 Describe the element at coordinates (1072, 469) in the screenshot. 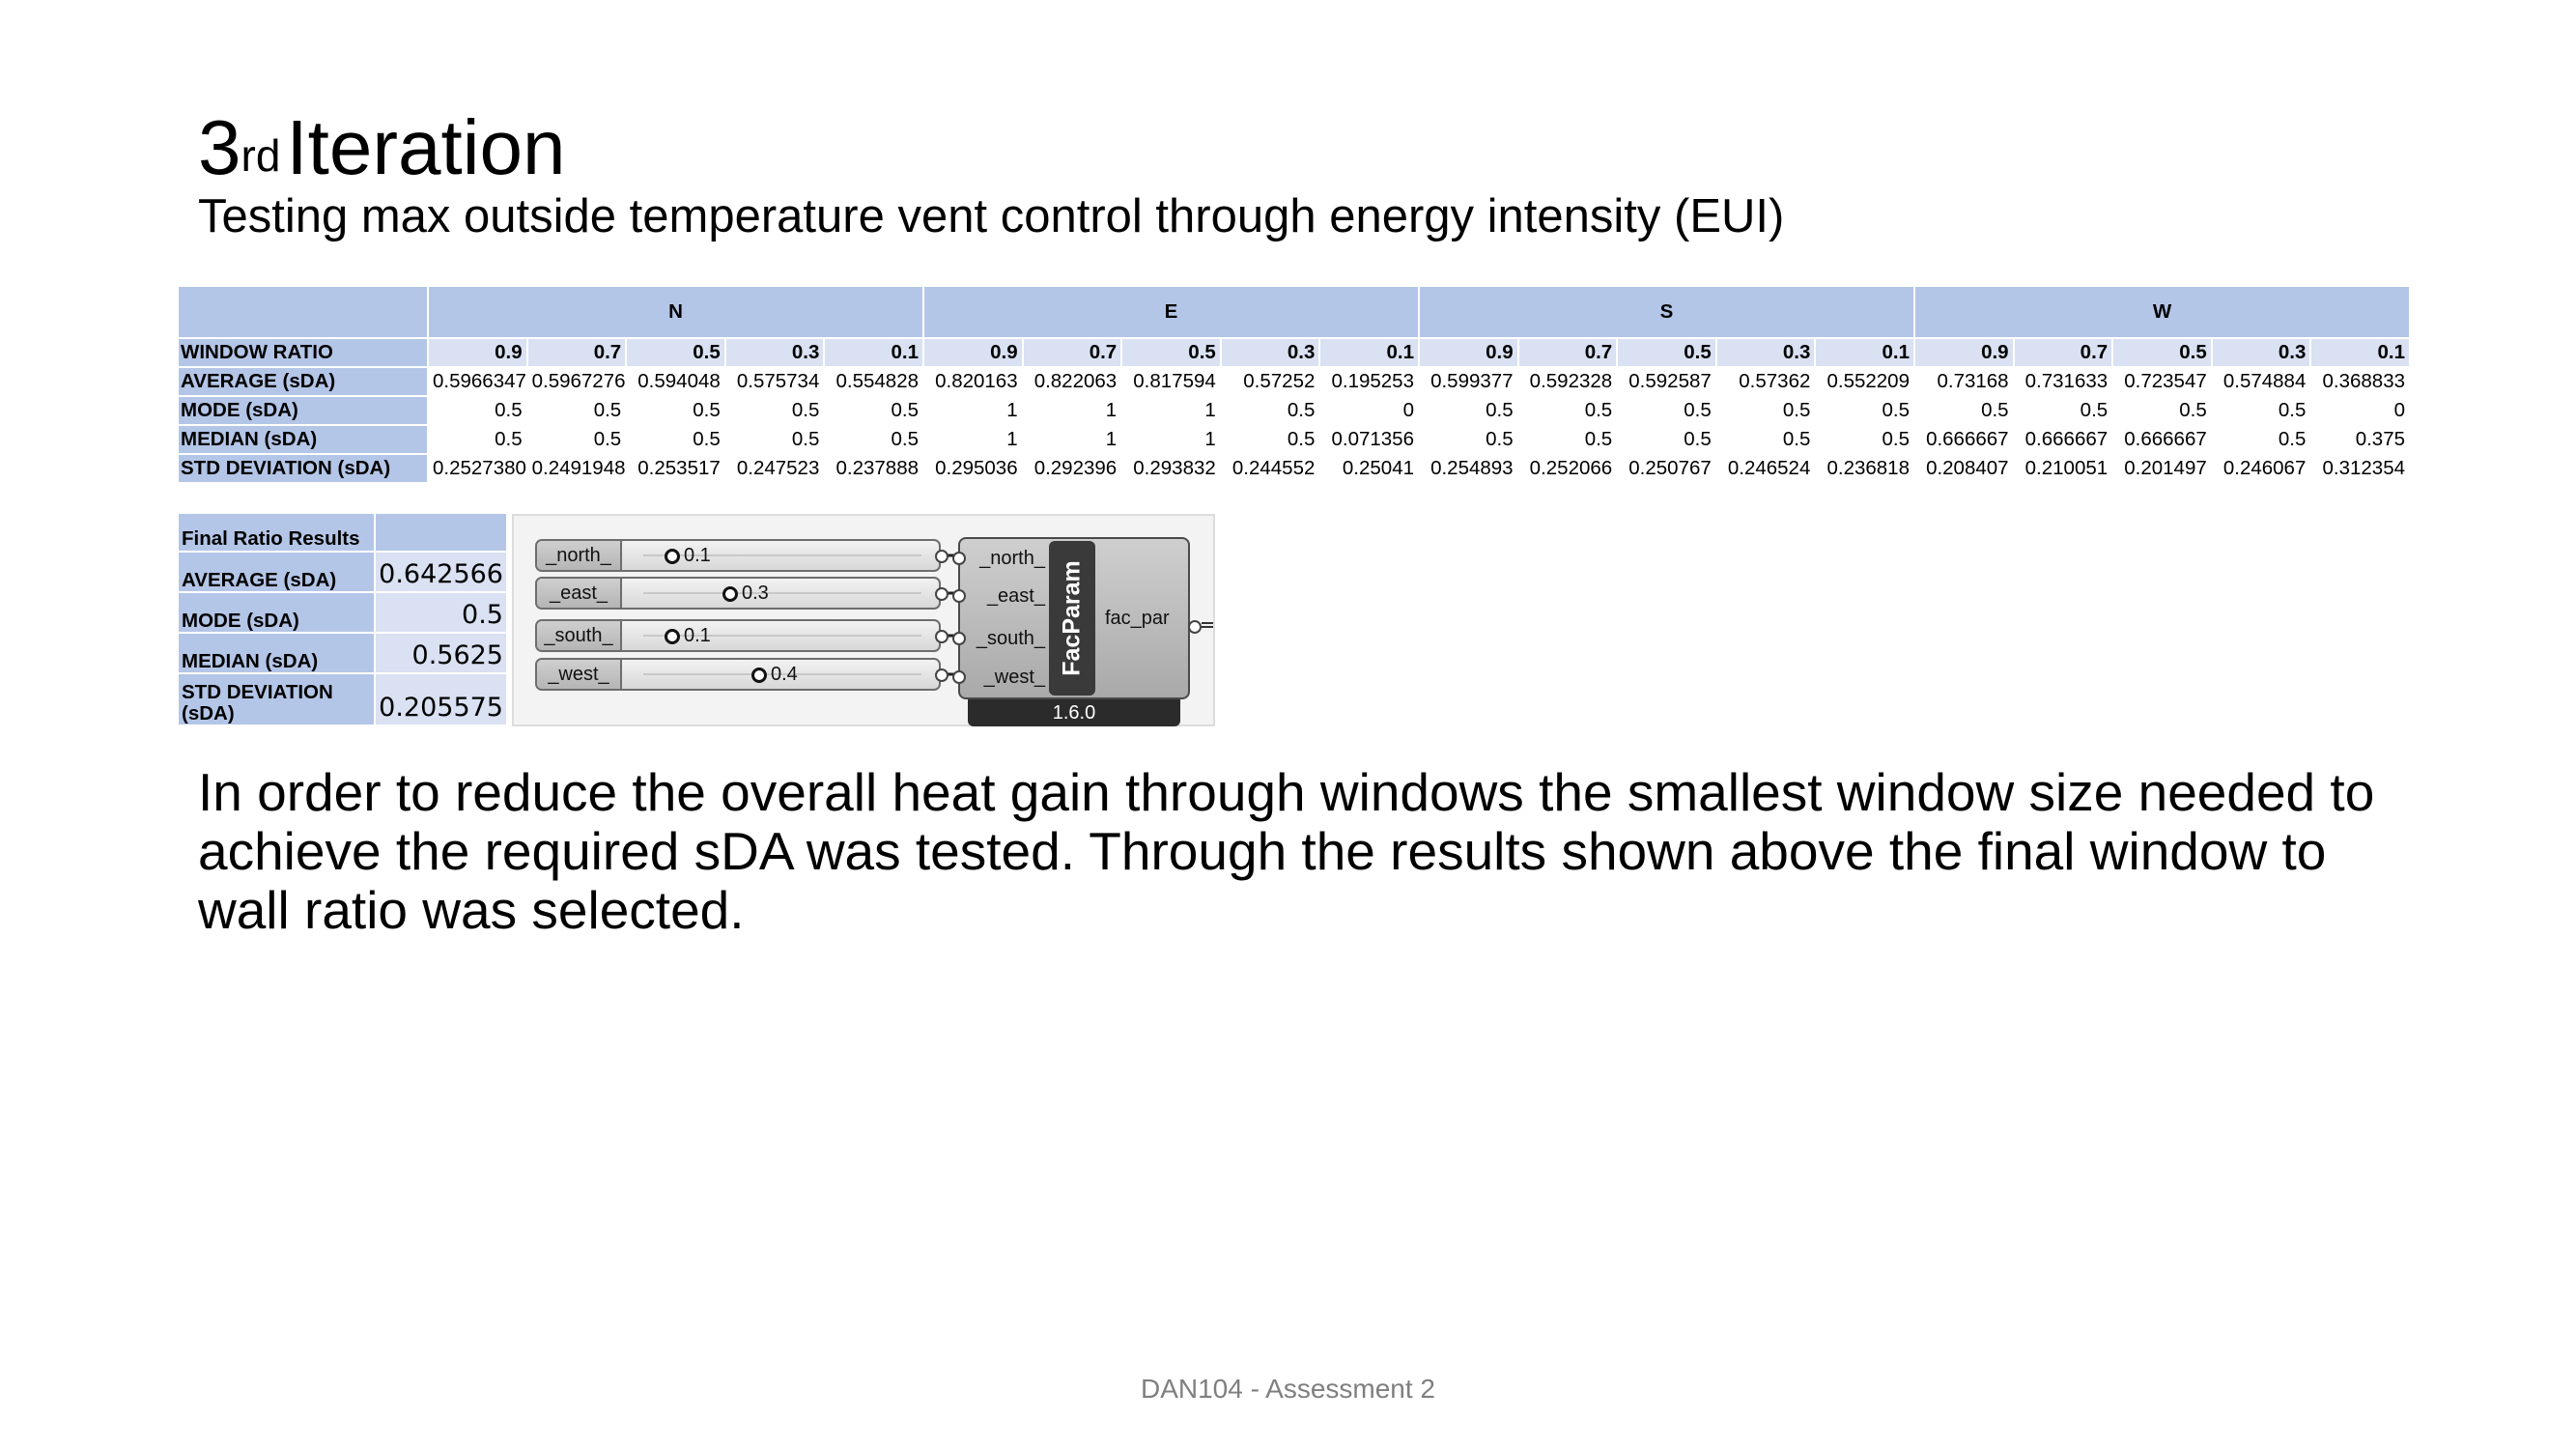

I see `table-cell: 0.292396` at that location.